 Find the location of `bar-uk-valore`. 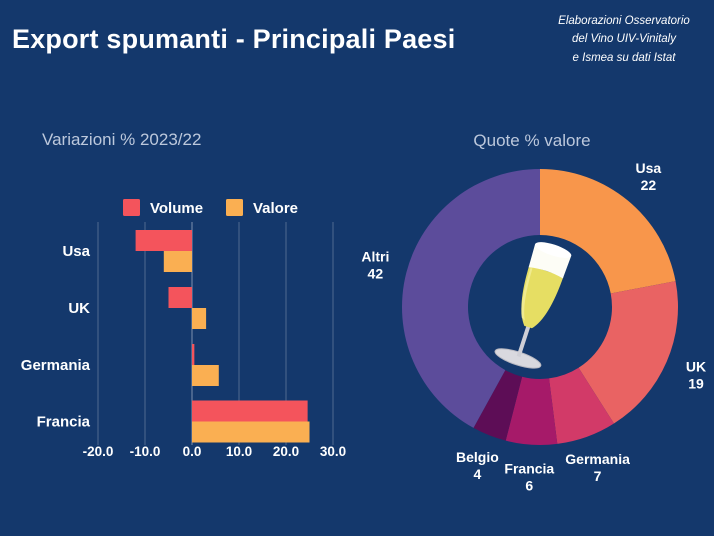

bar-uk-valore is located at coordinates (199, 318).